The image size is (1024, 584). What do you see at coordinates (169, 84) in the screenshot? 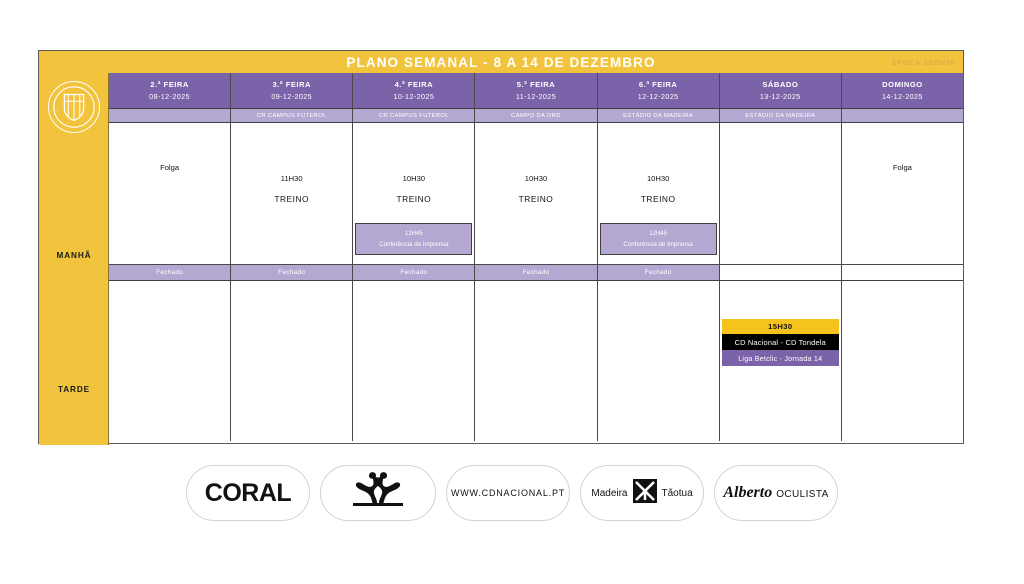
I see `day-name: 2.ª FEIRA` at bounding box center [169, 84].